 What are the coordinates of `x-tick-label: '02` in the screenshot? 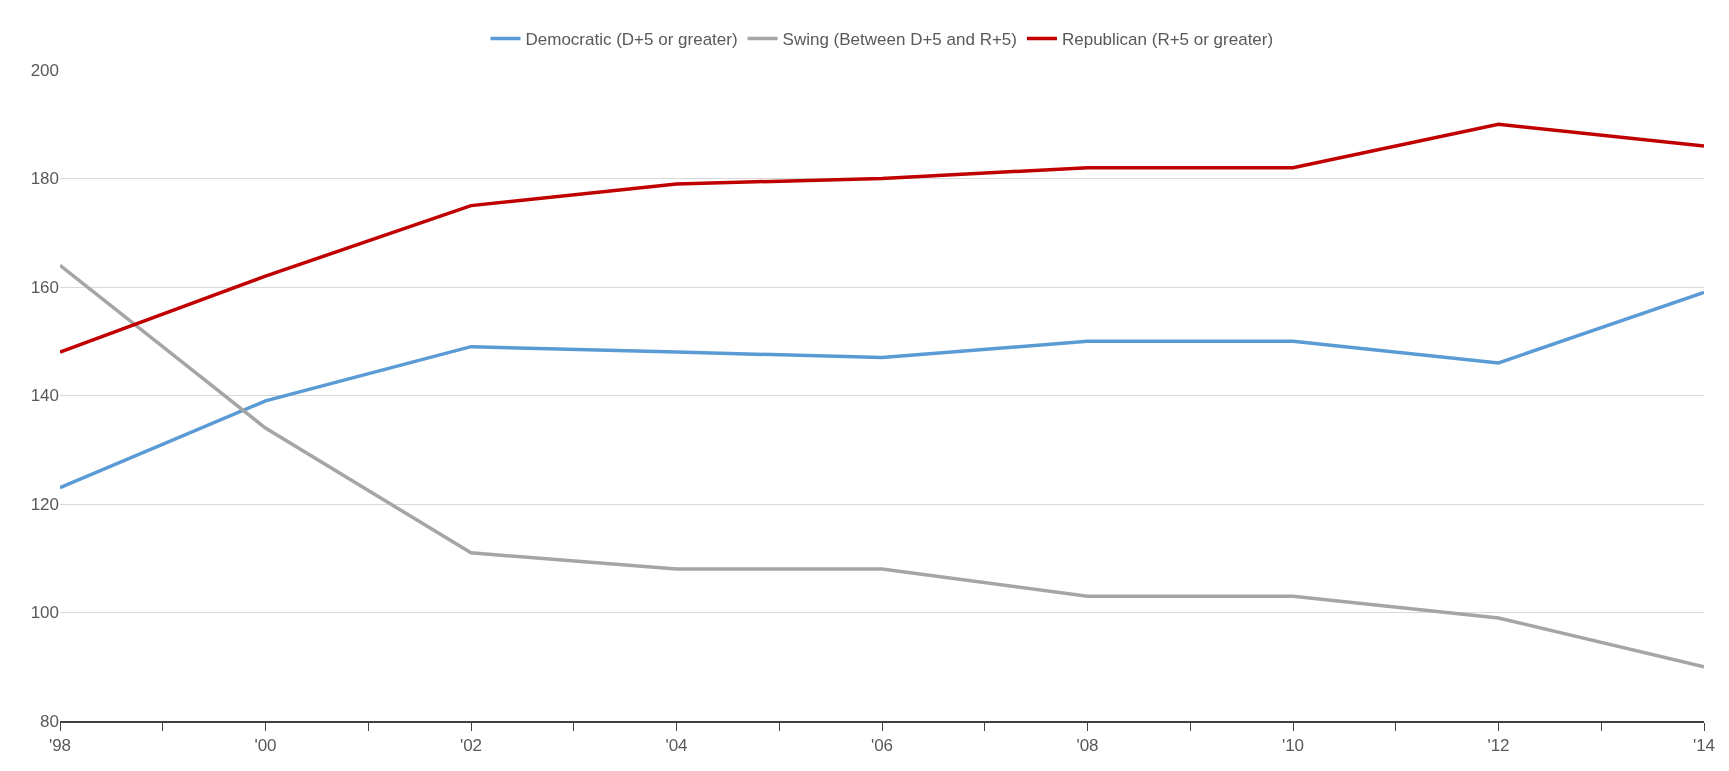 It's located at (471, 746).